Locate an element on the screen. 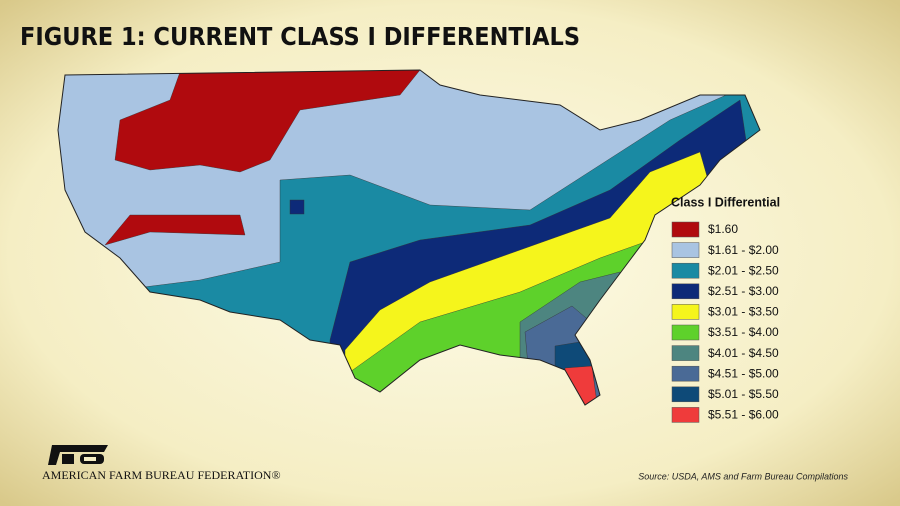 The height and width of the screenshot is (506, 900). legend-label: $2.51 - $3.00 is located at coordinates (743, 291).